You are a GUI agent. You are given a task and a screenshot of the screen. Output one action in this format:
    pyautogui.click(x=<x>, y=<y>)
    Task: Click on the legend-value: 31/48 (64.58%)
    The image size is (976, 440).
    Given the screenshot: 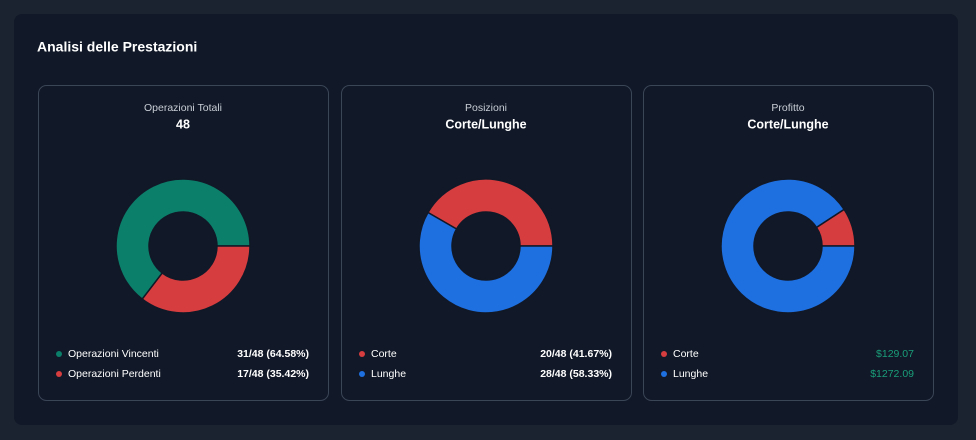 What is the action you would take?
    pyautogui.click(x=273, y=354)
    